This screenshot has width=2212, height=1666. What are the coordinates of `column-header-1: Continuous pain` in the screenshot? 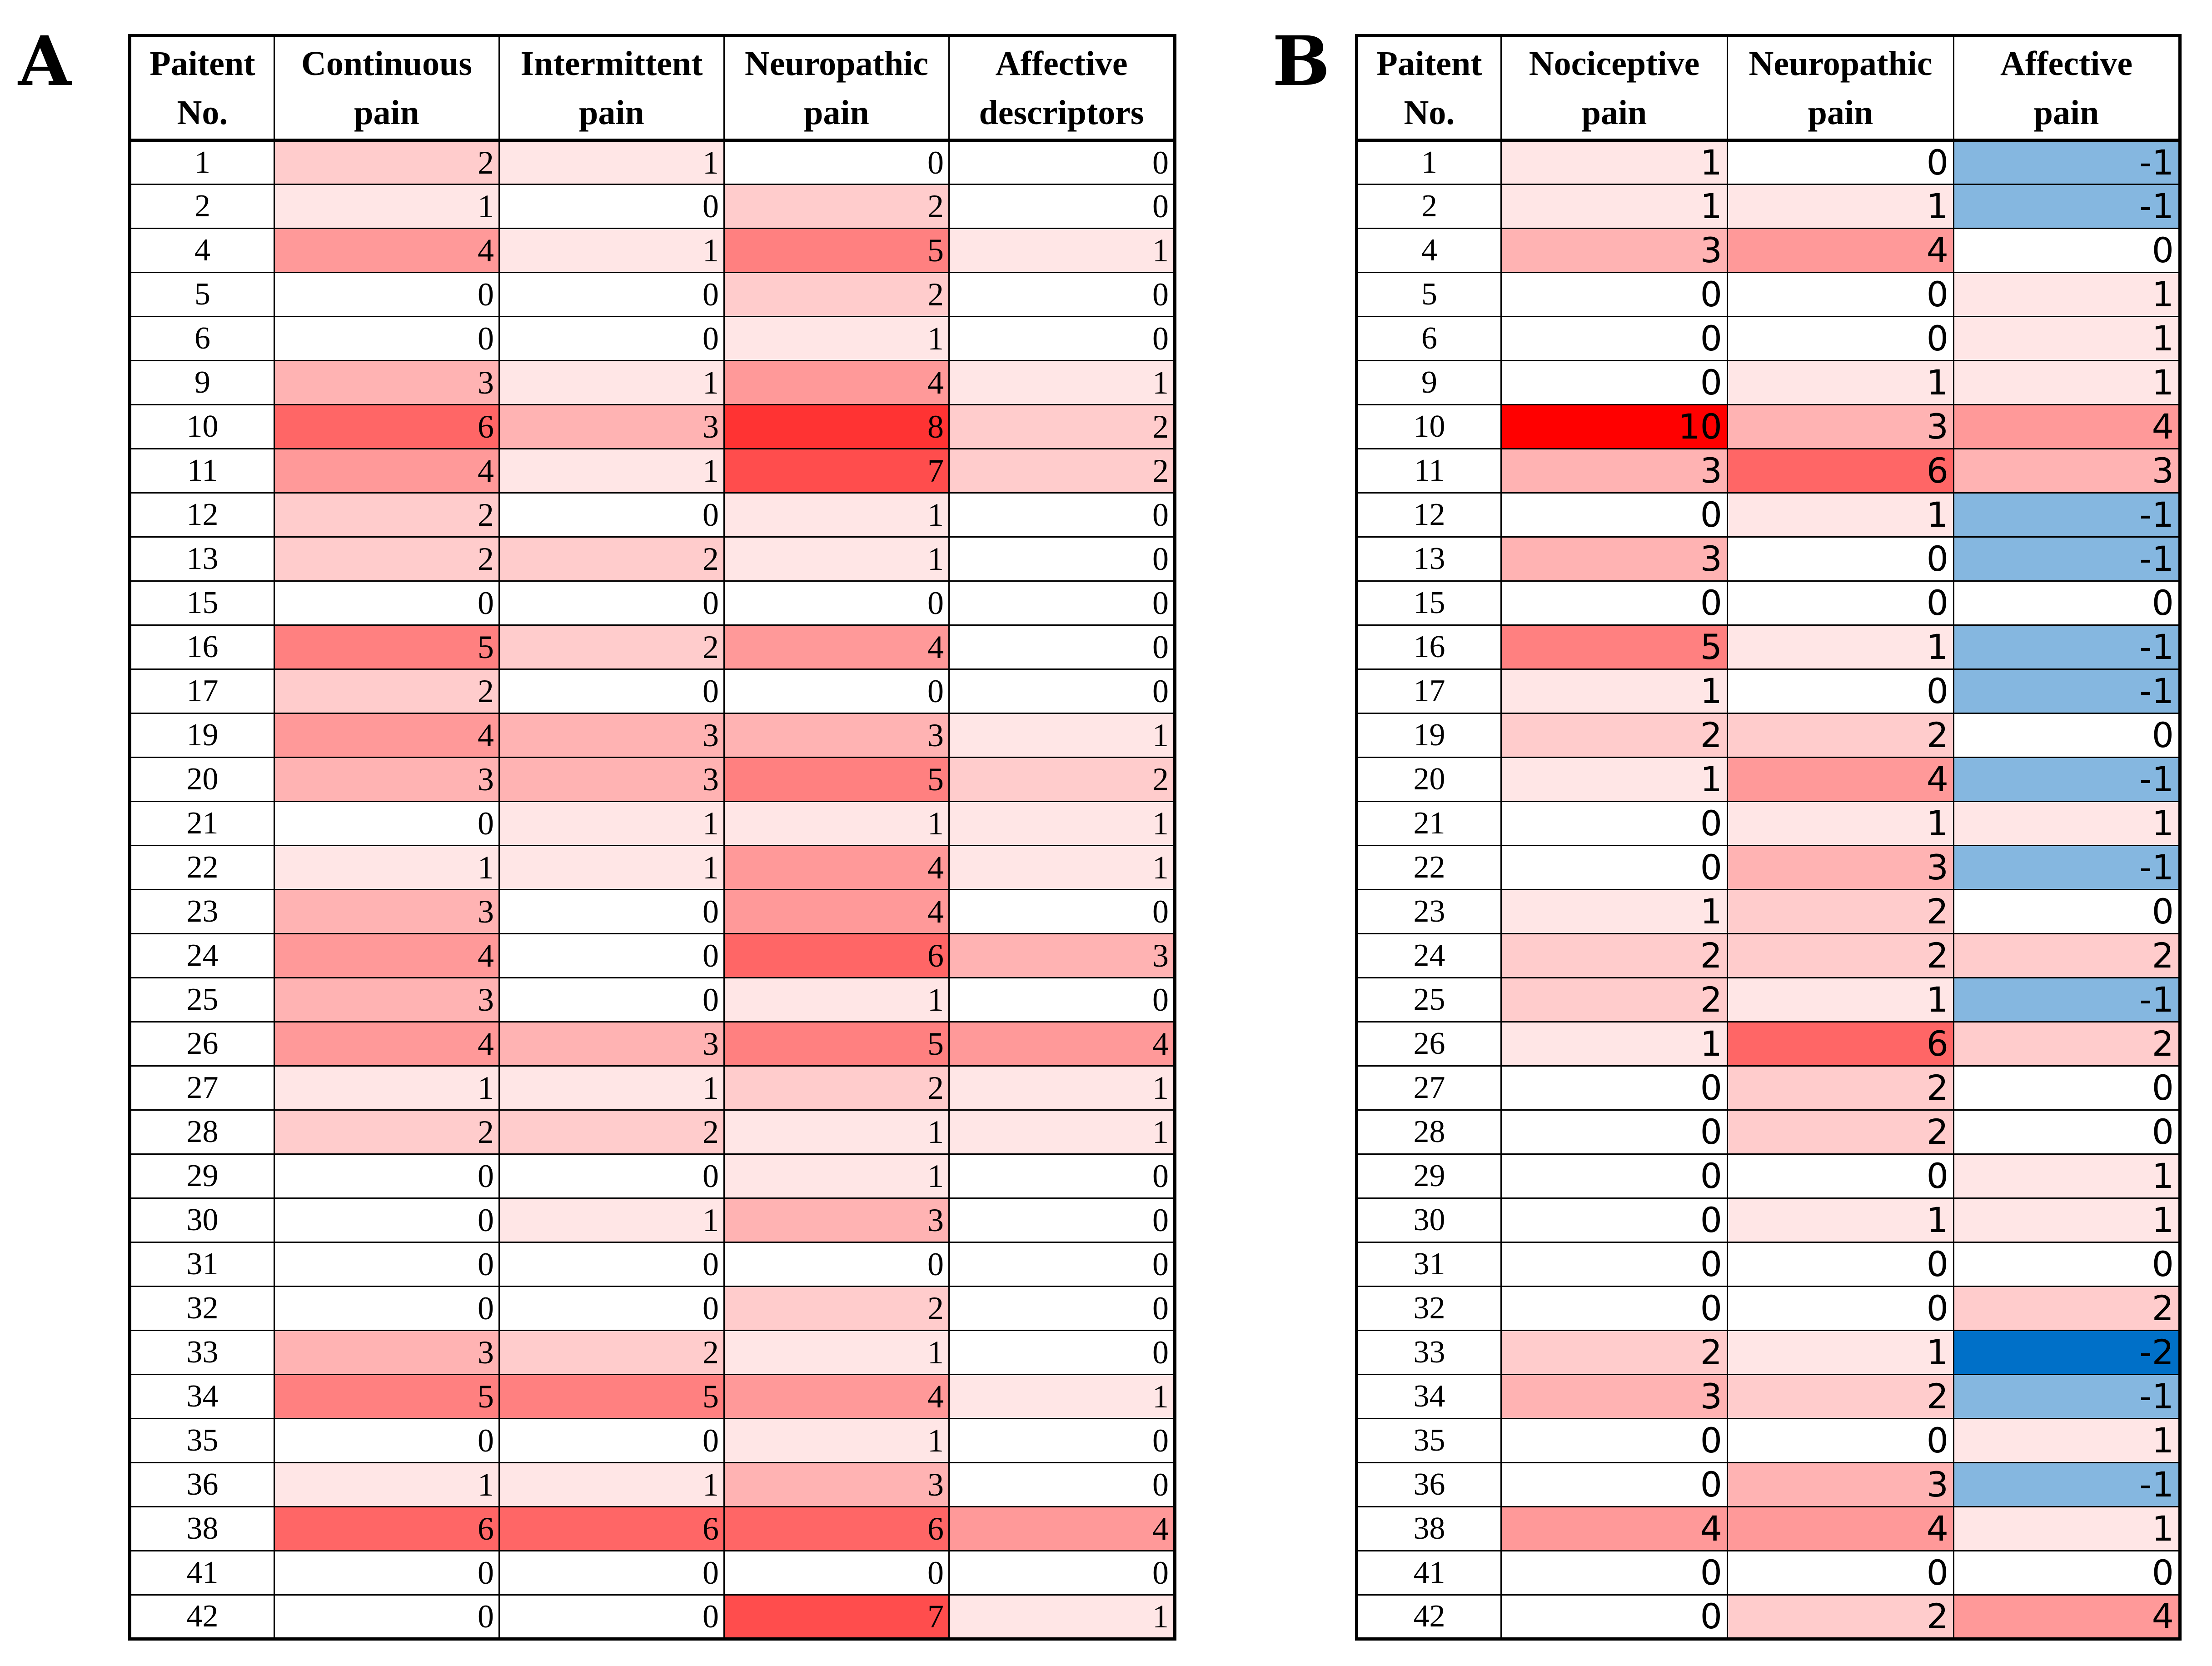 It's located at (387, 88).